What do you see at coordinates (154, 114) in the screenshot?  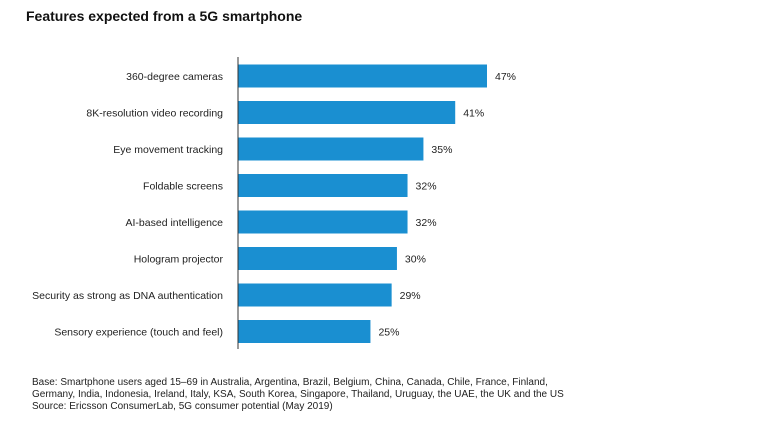 I see `category-label-2: 8K-resolution video recording` at bounding box center [154, 114].